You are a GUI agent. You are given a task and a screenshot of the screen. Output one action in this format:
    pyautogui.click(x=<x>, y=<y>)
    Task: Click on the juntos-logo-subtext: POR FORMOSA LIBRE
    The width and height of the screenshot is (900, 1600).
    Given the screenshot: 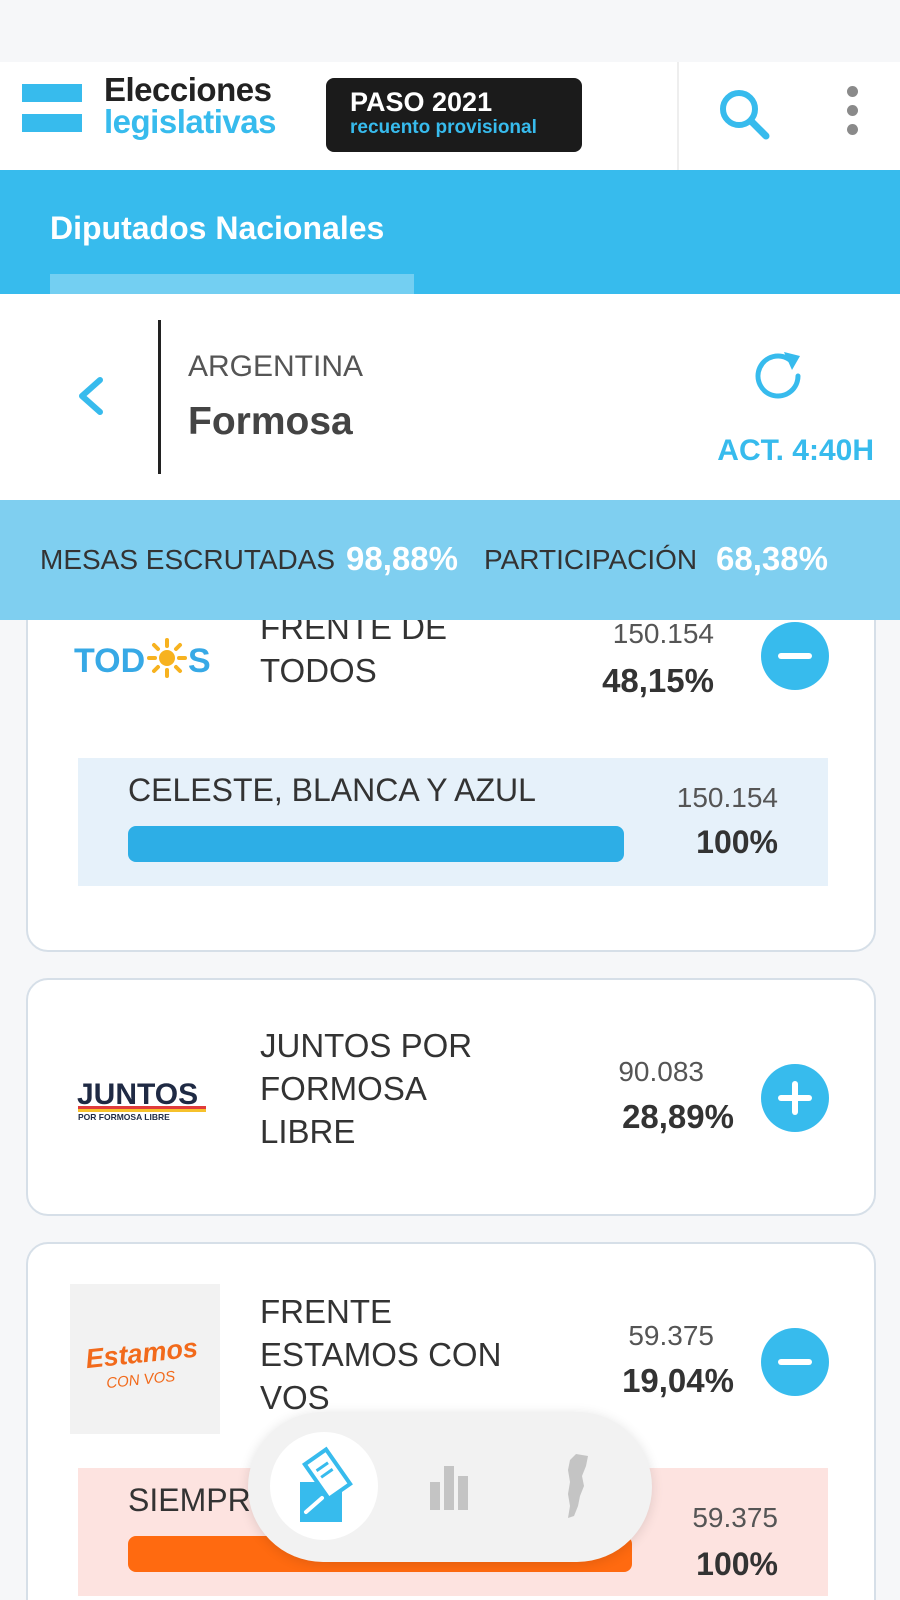 What is the action you would take?
    pyautogui.click(x=124, y=1117)
    